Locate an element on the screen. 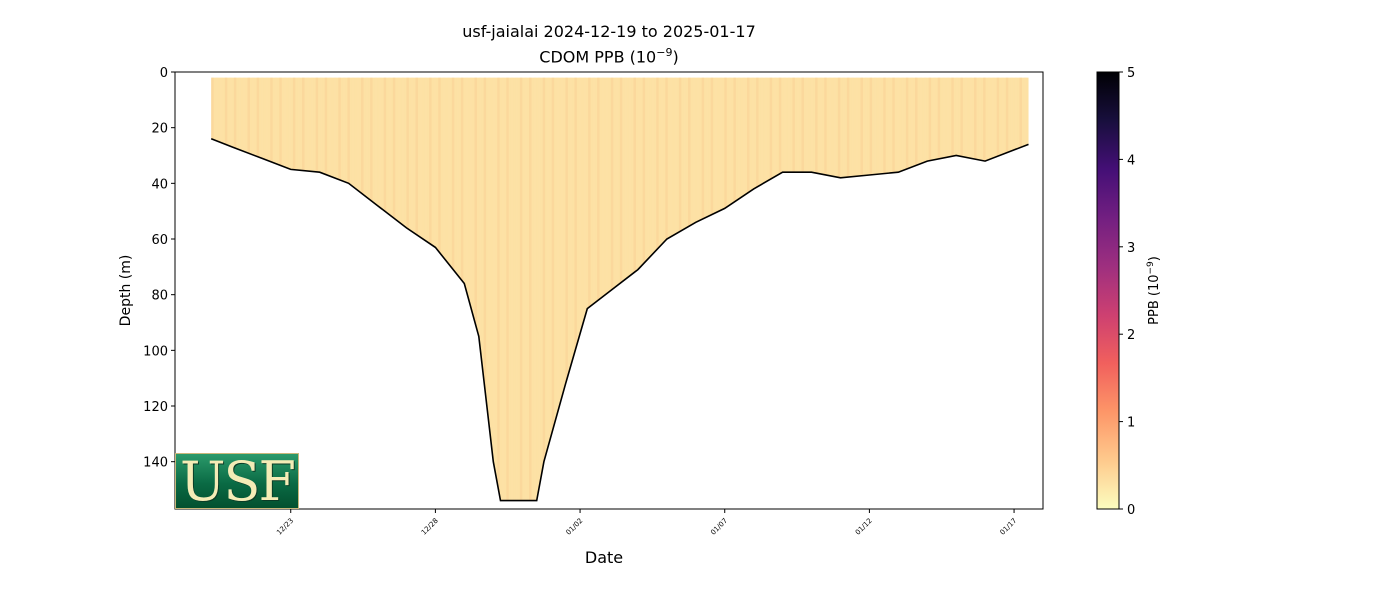 The width and height of the screenshot is (1400, 600). y-tick-label: 80 is located at coordinates (159, 296).